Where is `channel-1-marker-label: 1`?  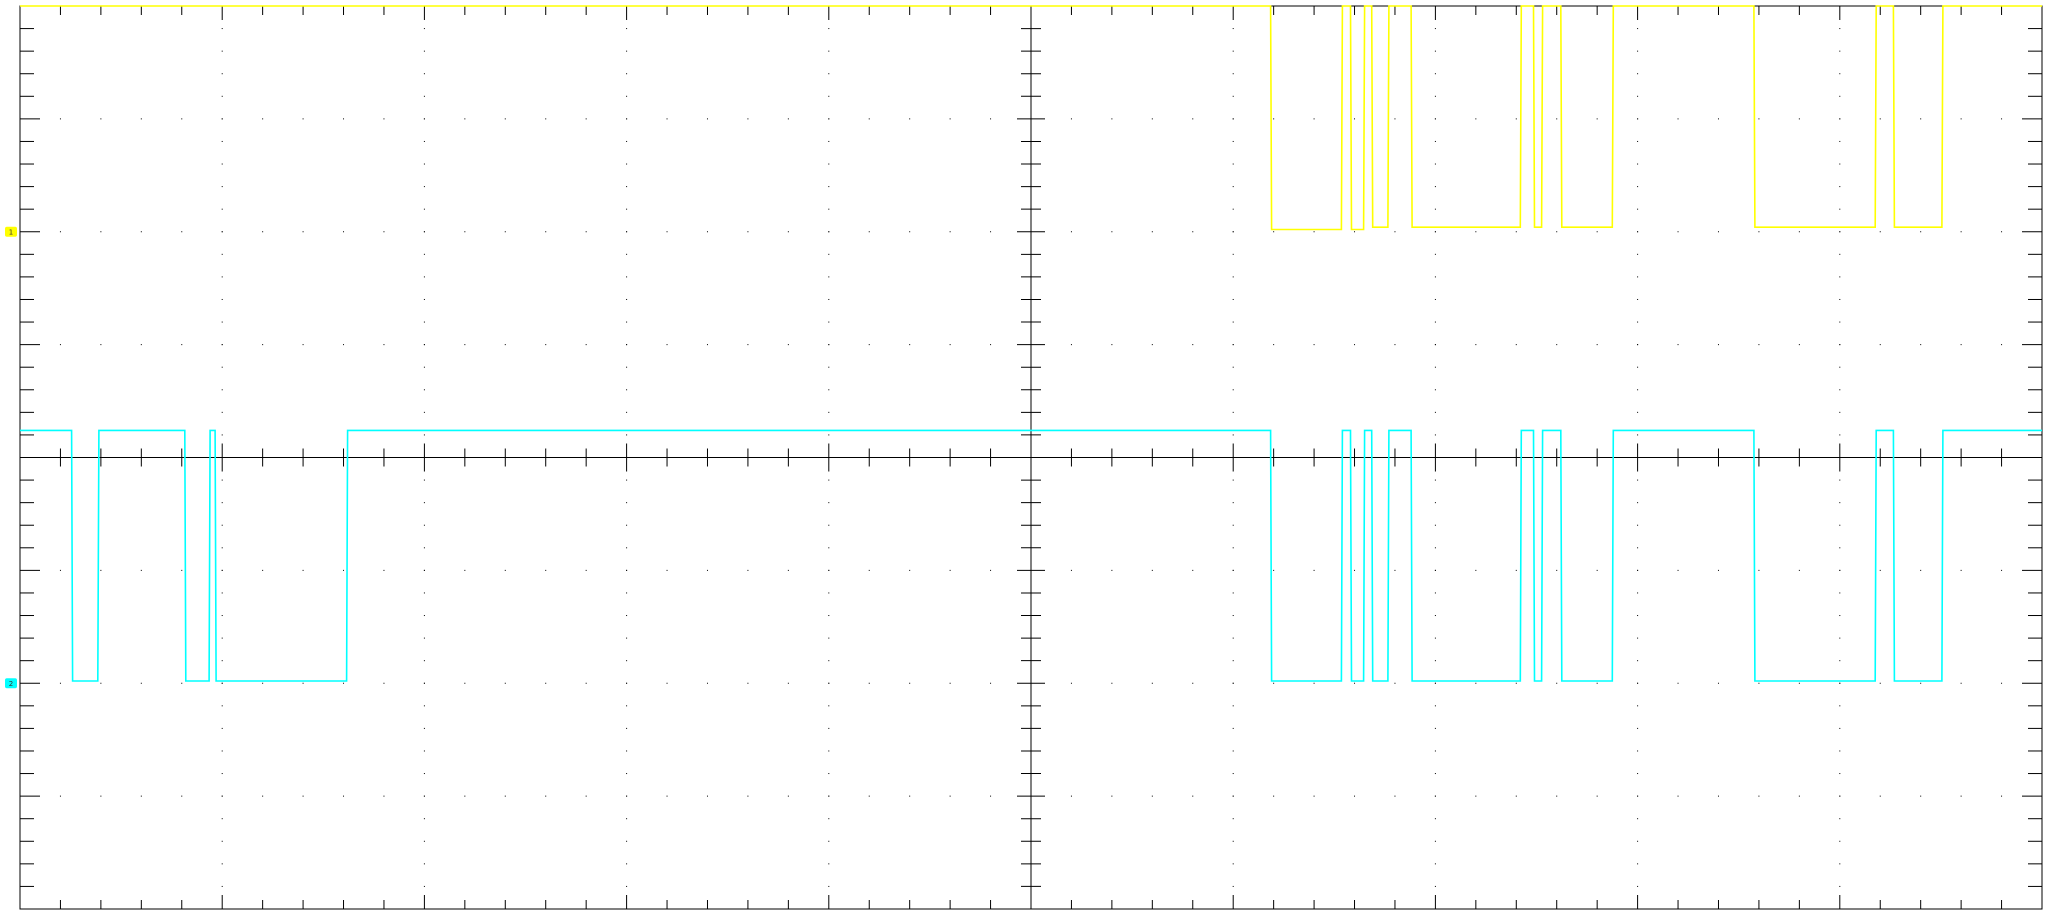
channel-1-marker-label: 1 is located at coordinates (11, 232).